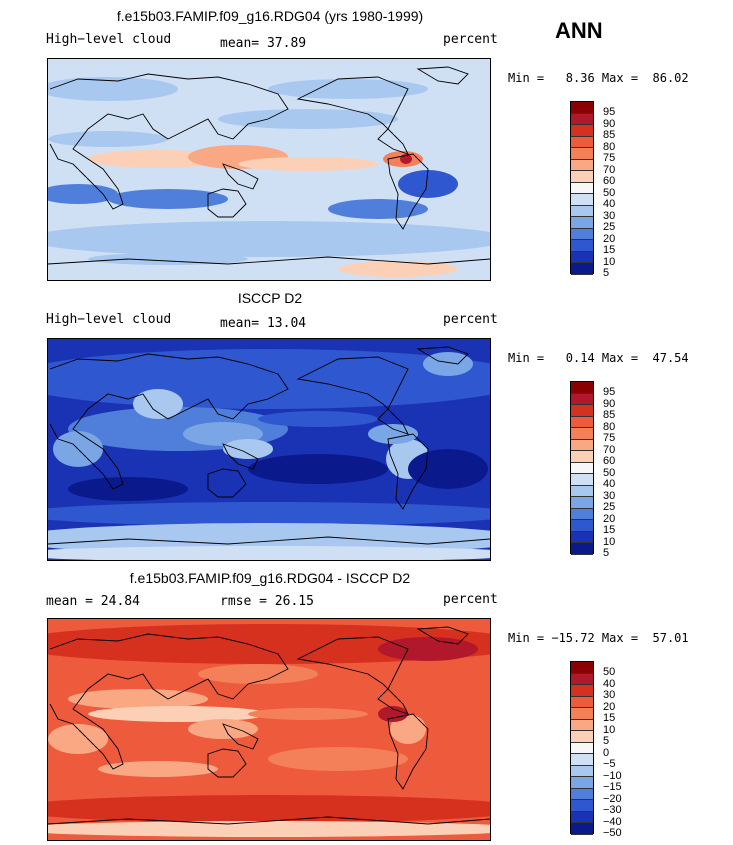 This screenshot has height=845, width=733. Describe the element at coordinates (598, 638) in the screenshot. I see `panel-3-minmax: Min = −15.72 Max = 57.01` at that location.